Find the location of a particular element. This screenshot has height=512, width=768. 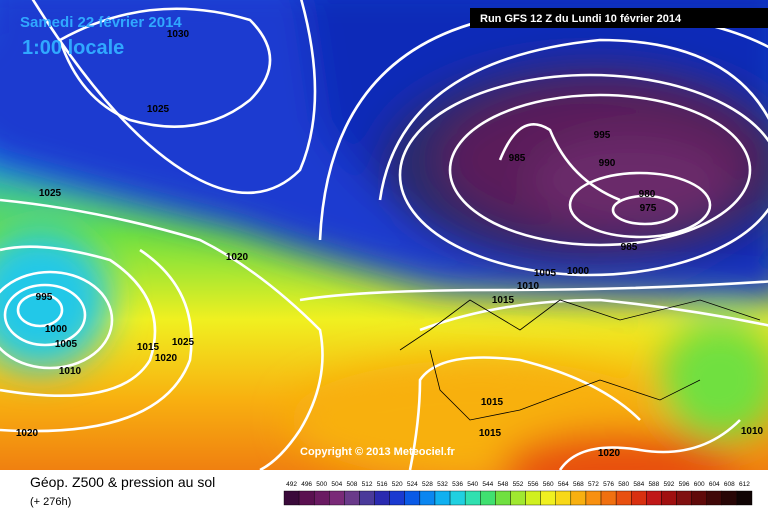

scale-label: 608 is located at coordinates (729, 484).